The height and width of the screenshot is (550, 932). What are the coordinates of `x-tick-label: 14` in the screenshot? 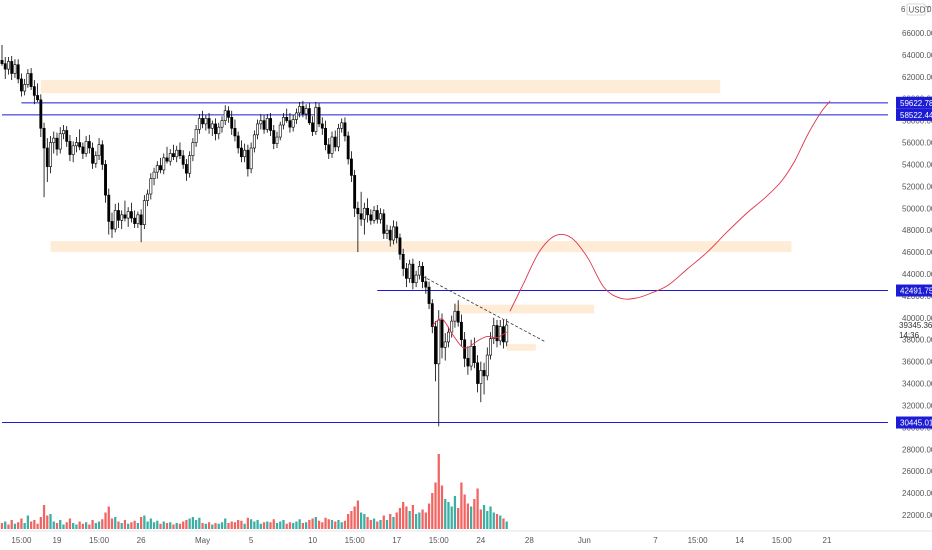 It's located at (739, 540).